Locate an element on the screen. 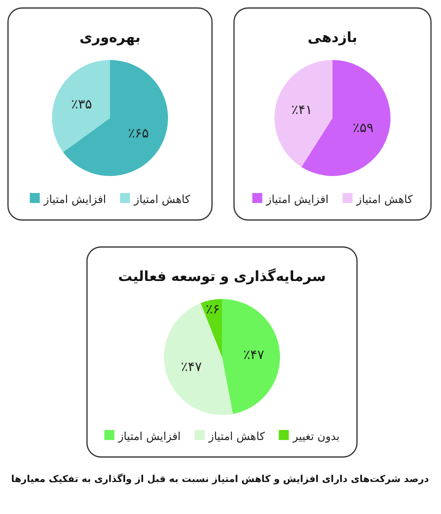  text: درصد شرکت‌های دارای افزایش و کاهش امتیاز نسبت به قبل از واگذاری به تفکیک معیارها is located at coordinates (220, 479).